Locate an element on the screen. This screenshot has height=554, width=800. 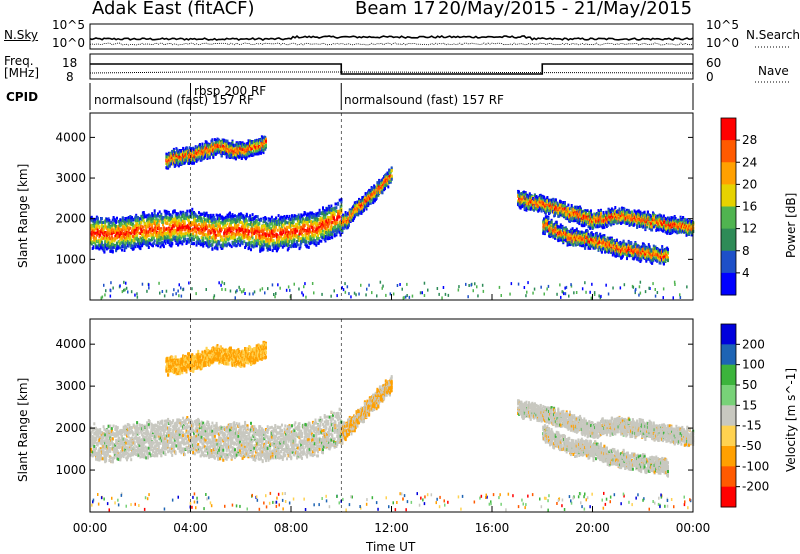
cpid-label: CPID is located at coordinates (22, 97).